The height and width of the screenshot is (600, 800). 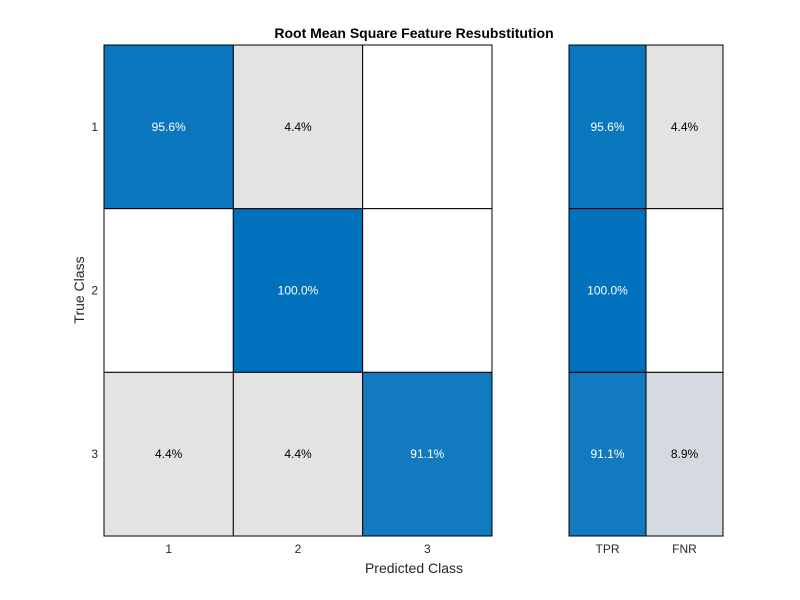 I want to click on matrix-cell-r3-c2, so click(x=298, y=454).